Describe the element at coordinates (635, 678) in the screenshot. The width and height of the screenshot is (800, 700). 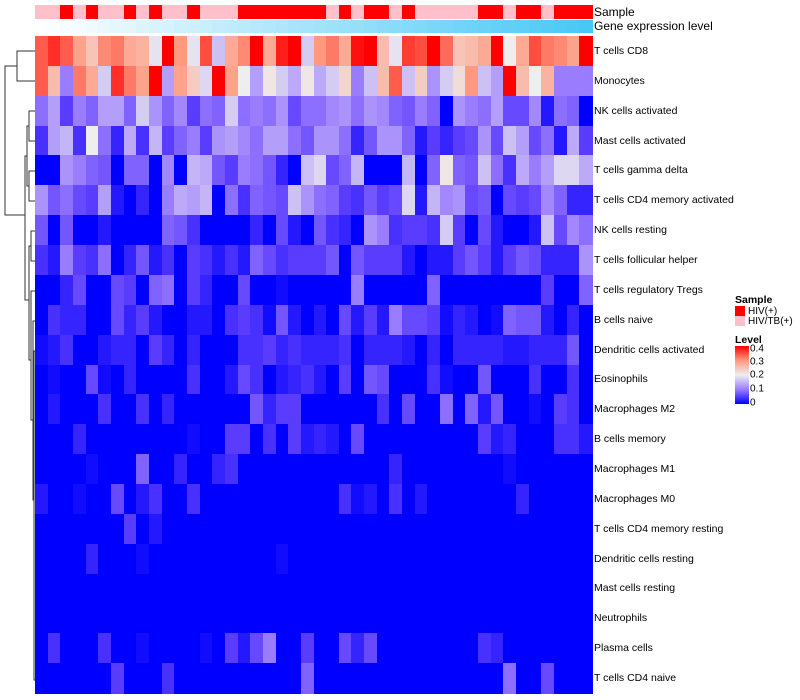
I see `row-label: T cells CD4 naive` at that location.